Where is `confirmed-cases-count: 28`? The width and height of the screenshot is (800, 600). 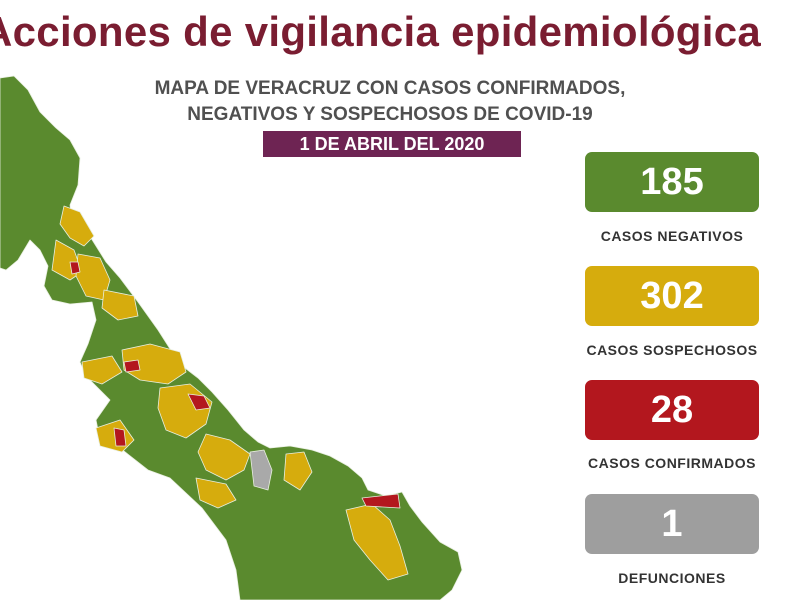
confirmed-cases-count: 28 is located at coordinates (672, 410).